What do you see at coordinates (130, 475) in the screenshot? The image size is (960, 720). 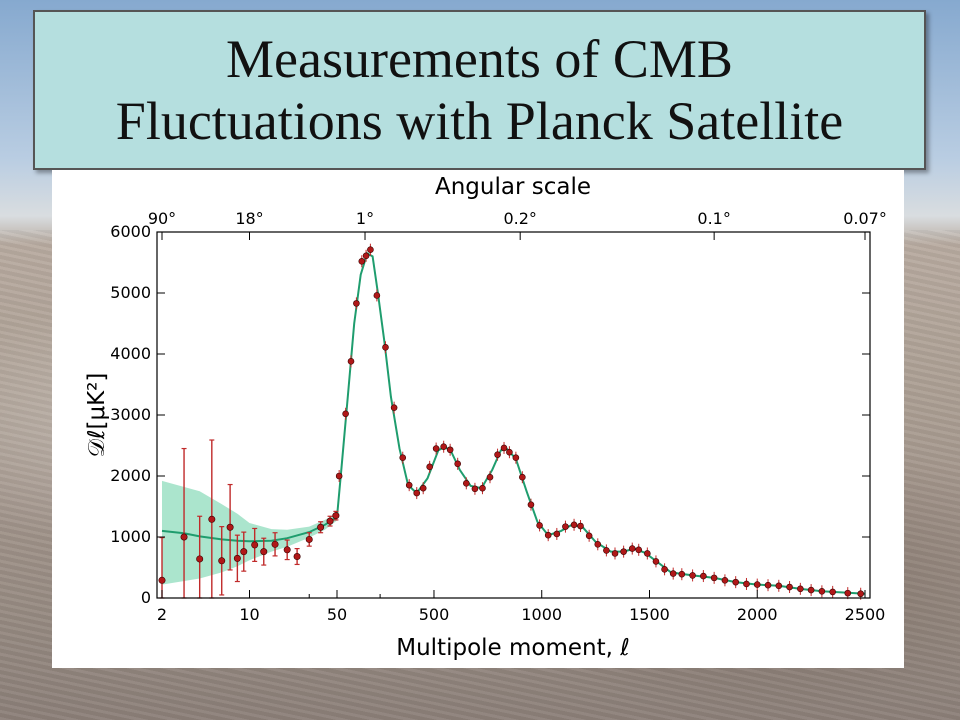 I see `y-tick-label: 2000` at bounding box center [130, 475].